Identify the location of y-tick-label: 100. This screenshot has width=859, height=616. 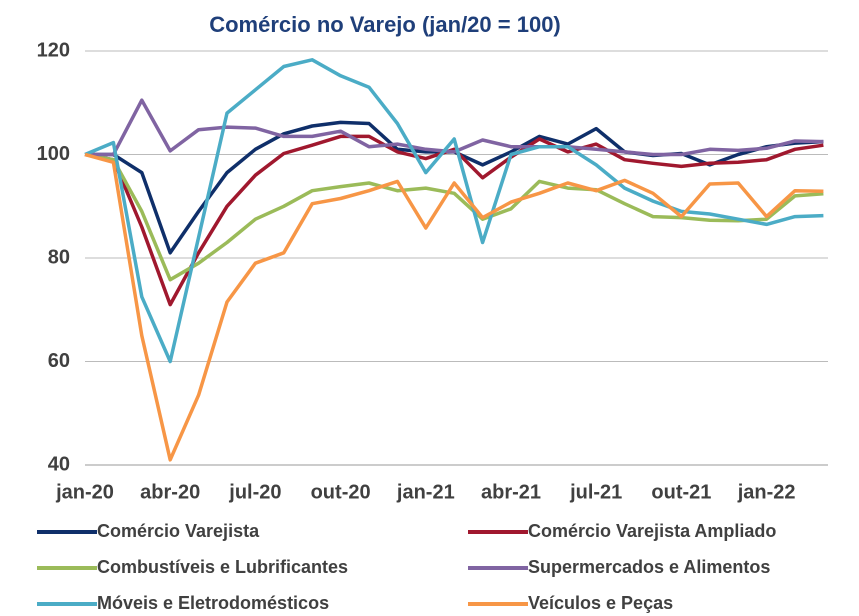
(53, 154).